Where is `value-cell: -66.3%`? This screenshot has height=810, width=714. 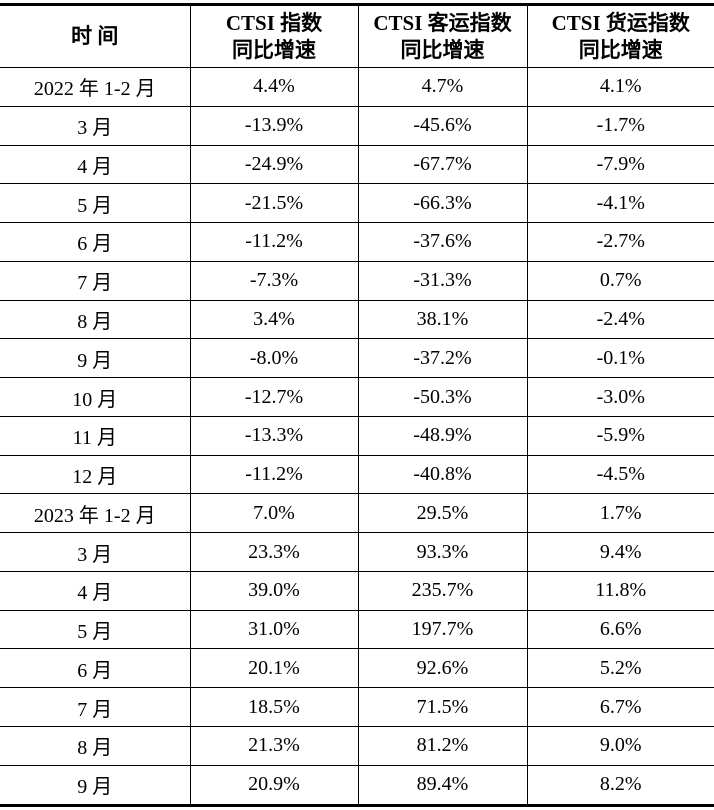
value-cell: -66.3% is located at coordinates (442, 203).